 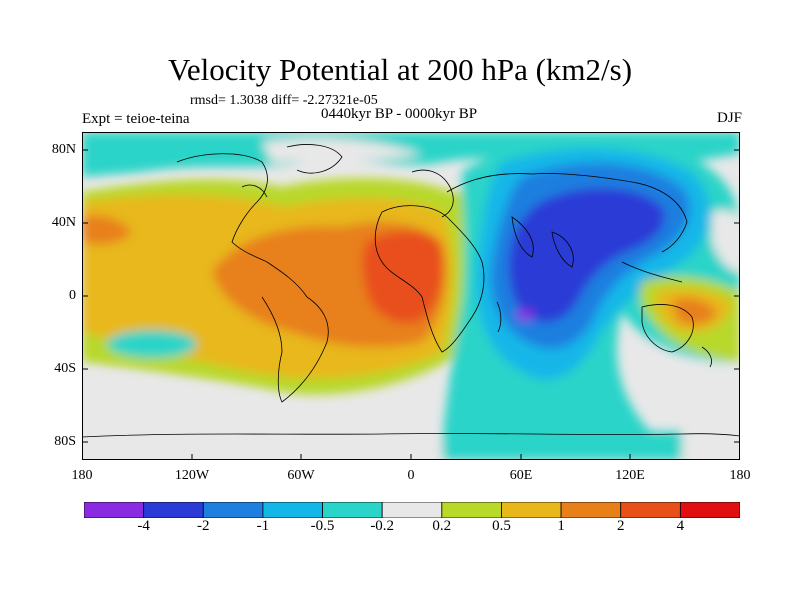 I want to click on lat-label-80n: 80N, so click(x=63, y=149).